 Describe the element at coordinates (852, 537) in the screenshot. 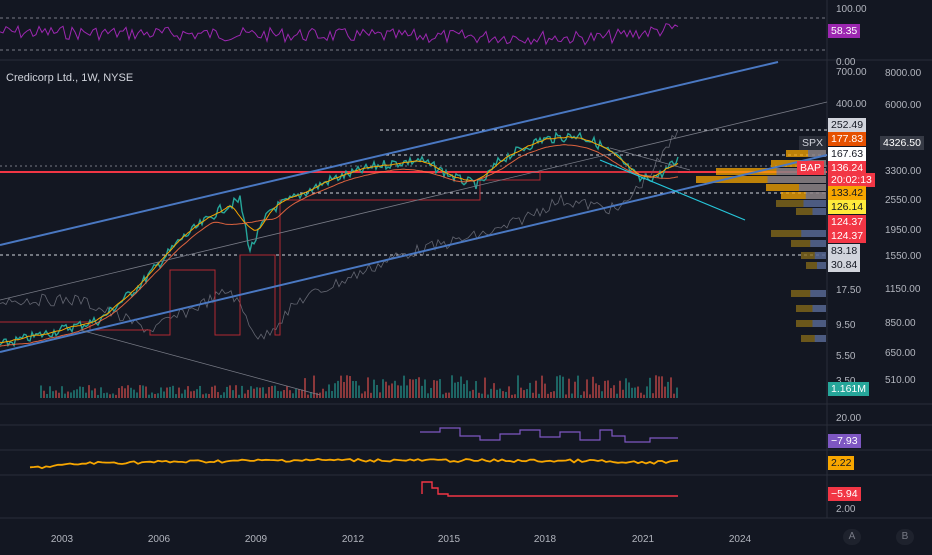

I see `auto-scale-button: A` at that location.